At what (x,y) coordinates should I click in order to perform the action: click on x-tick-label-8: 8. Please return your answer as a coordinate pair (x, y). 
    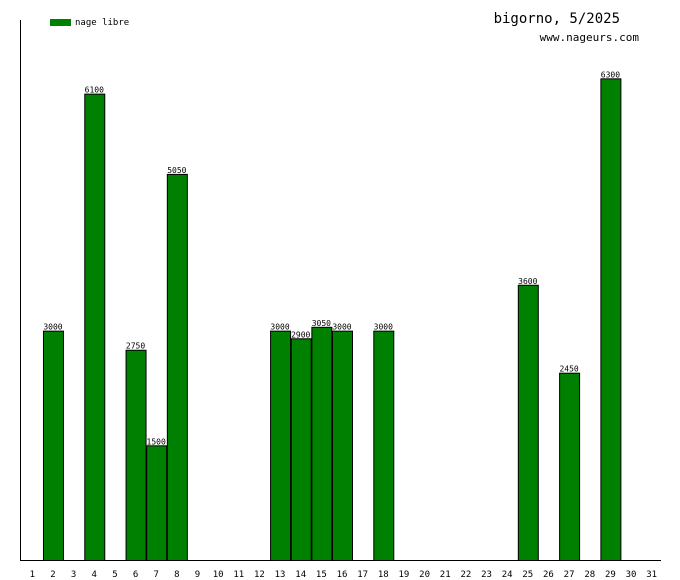
    Looking at the image, I should click on (176, 575).